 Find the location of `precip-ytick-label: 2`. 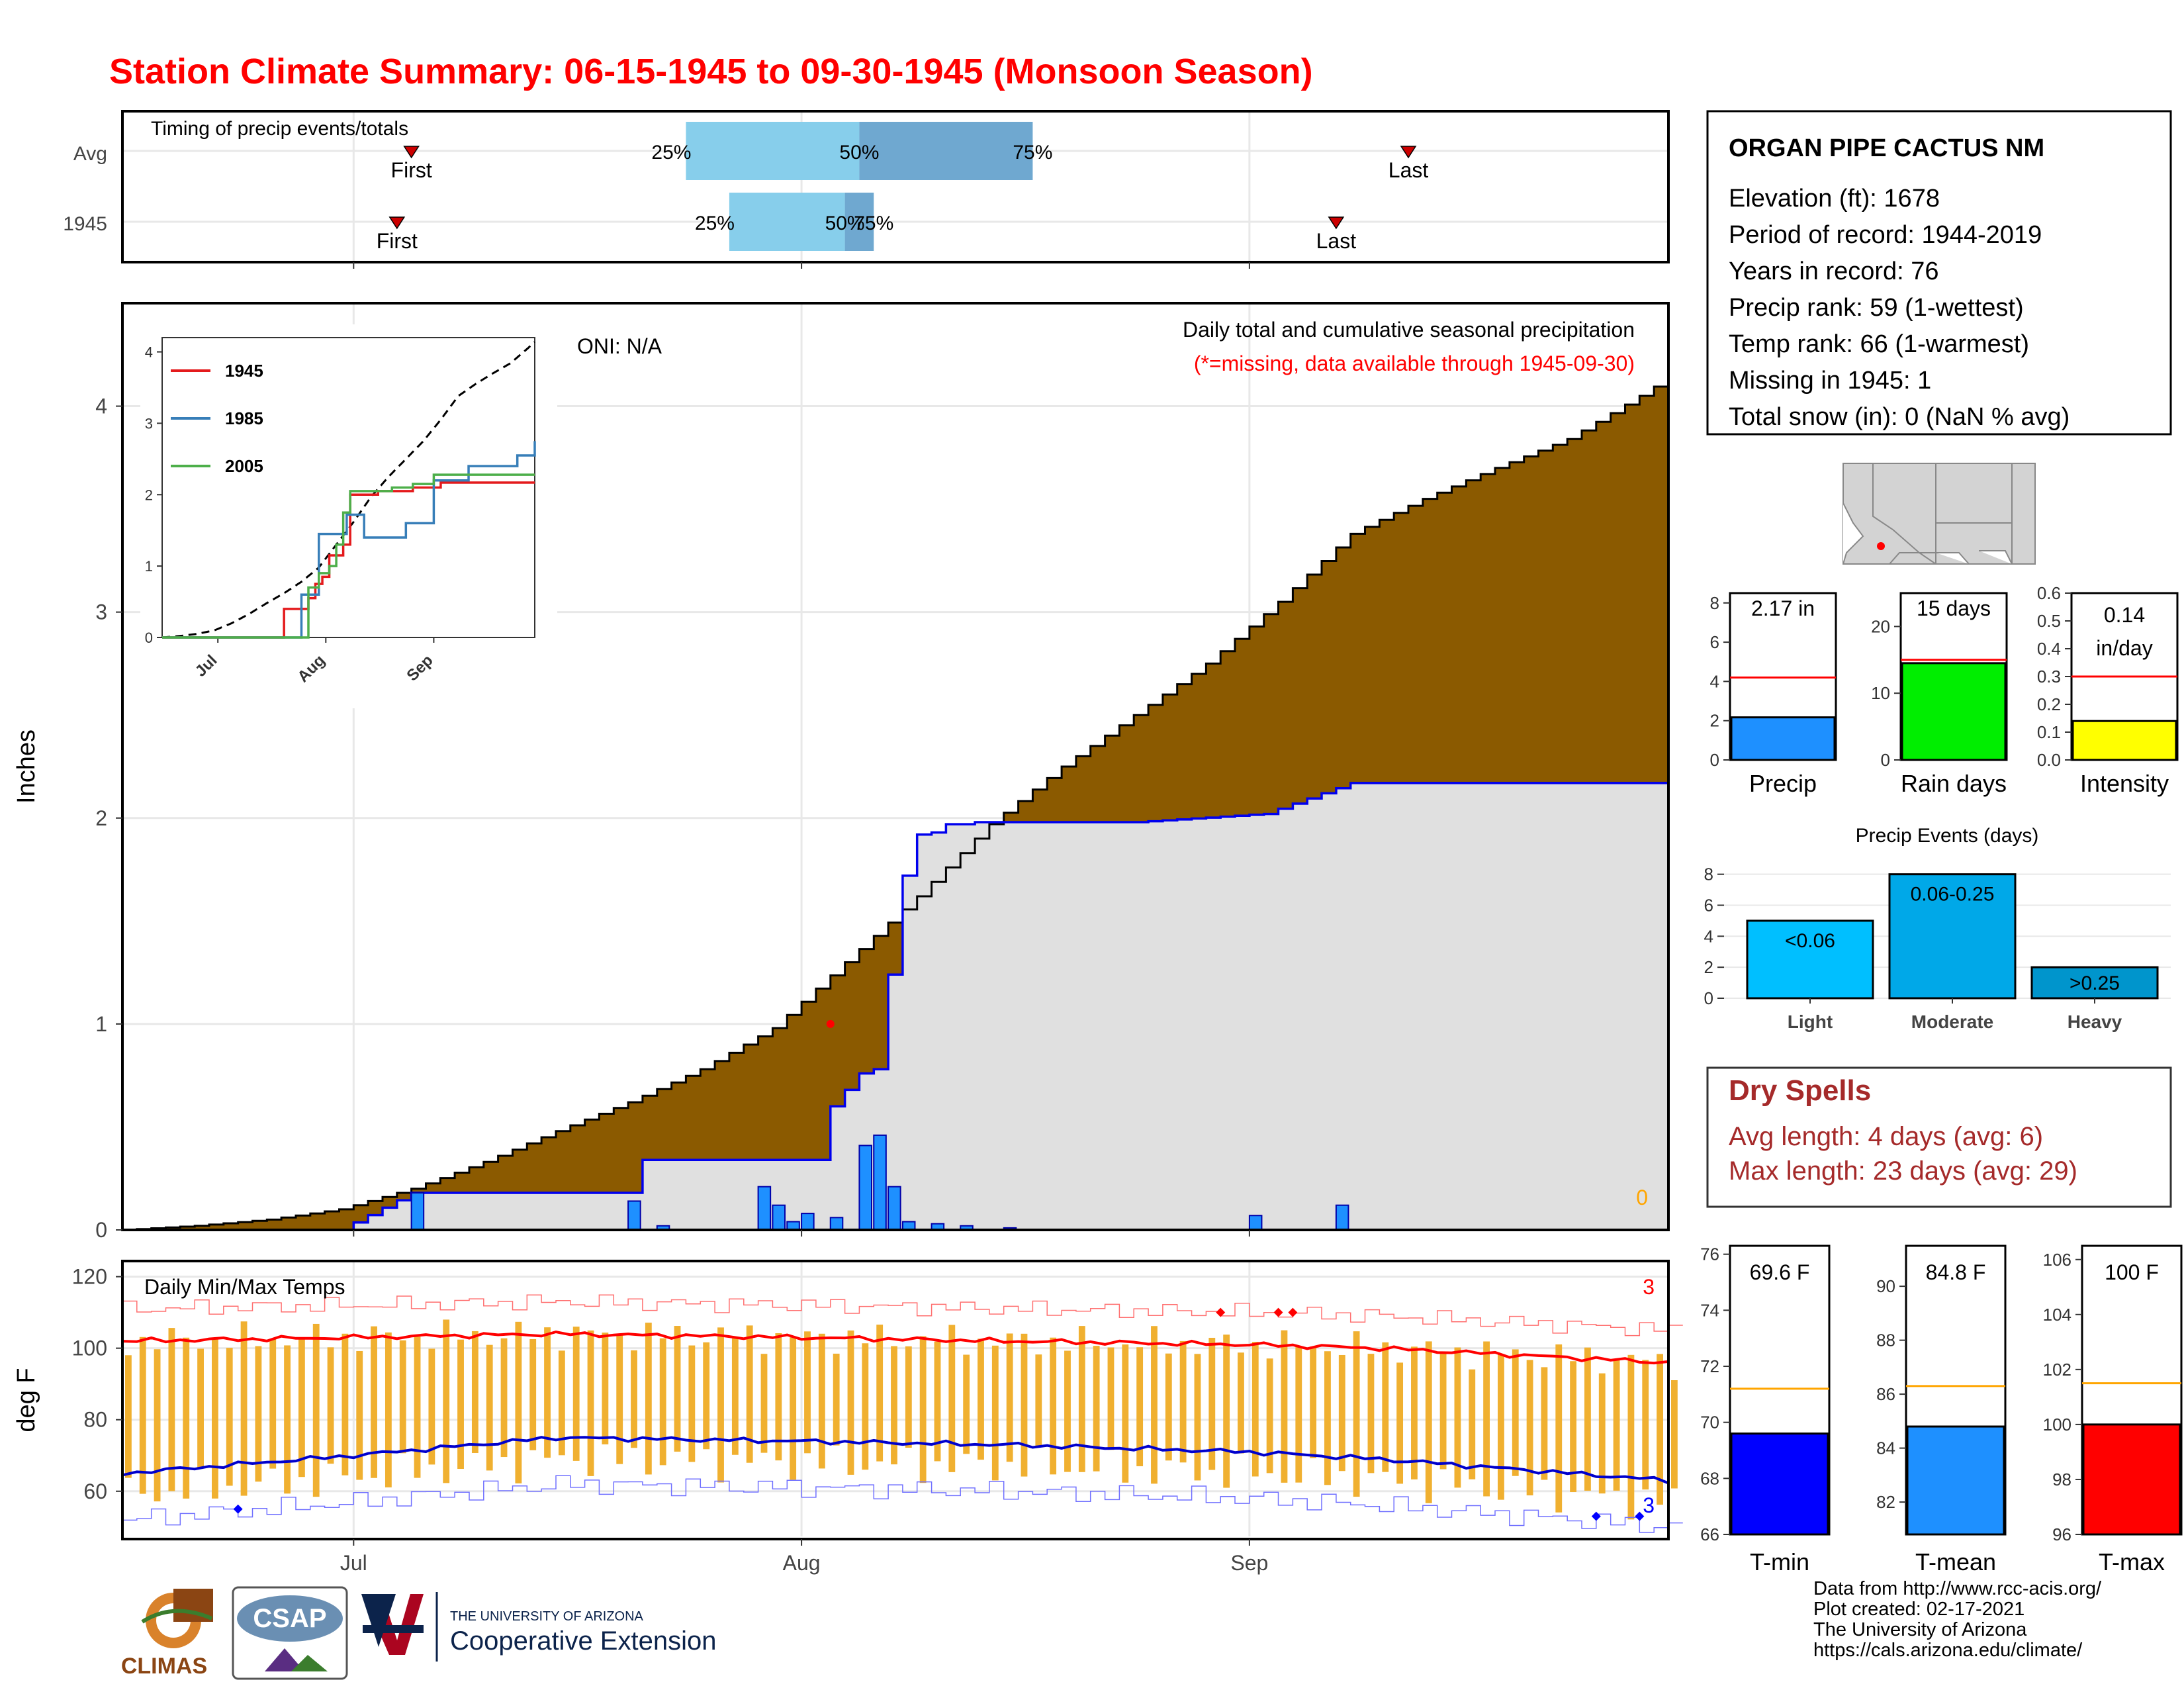

precip-ytick-label: 2 is located at coordinates (101, 818).